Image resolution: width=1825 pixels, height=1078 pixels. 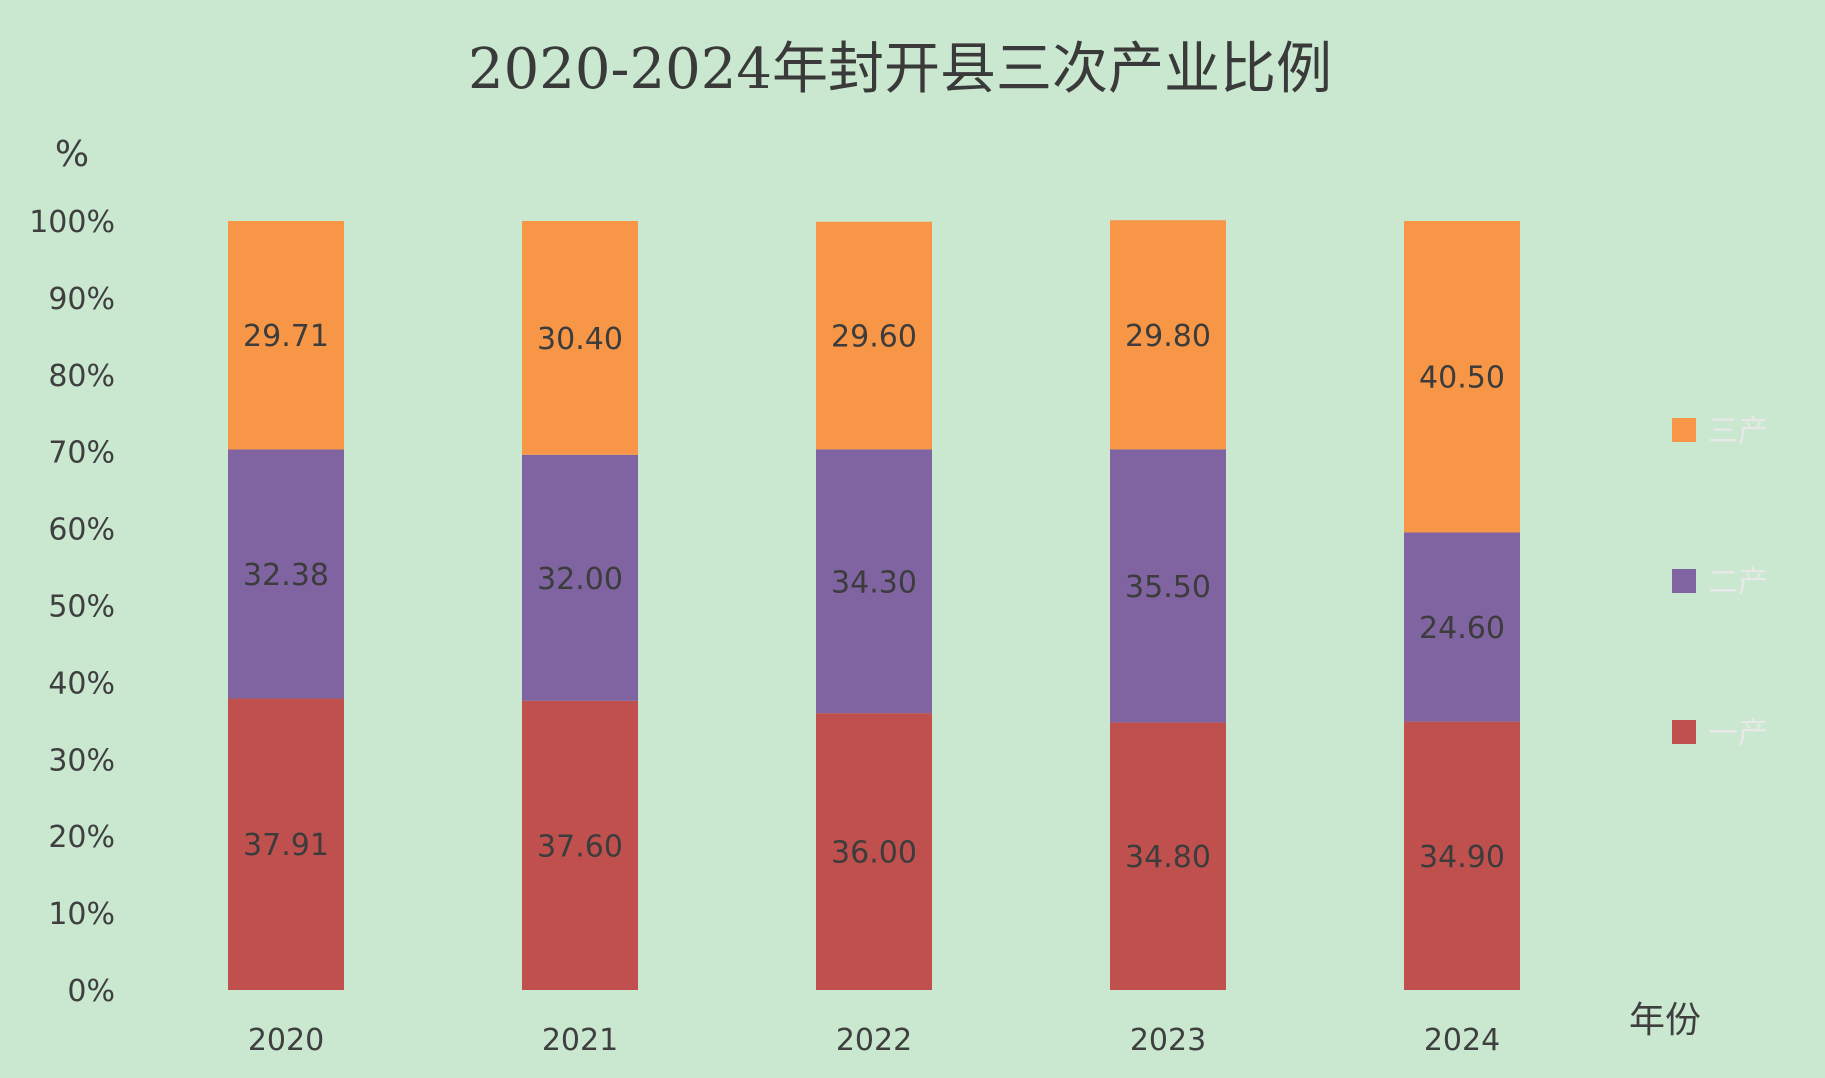 I want to click on data-label: 35.50, so click(x=1168, y=587).